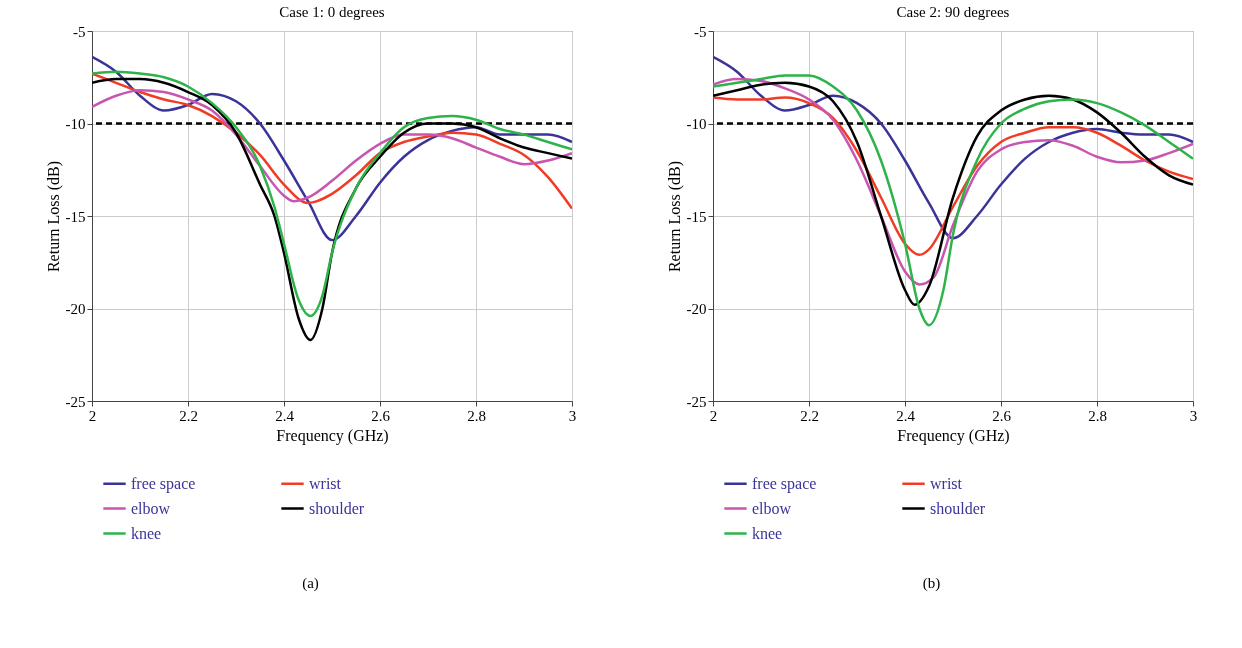  Describe the element at coordinates (310, 583) in the screenshot. I see `text: (a)` at that location.